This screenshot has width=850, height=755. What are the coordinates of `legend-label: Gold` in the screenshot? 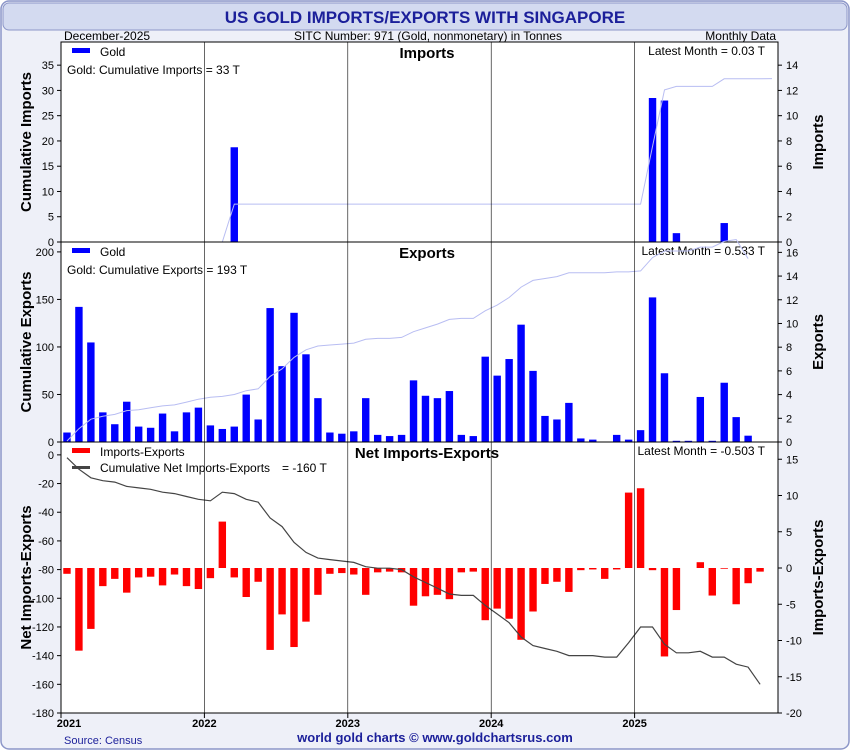 It's located at (112, 52).